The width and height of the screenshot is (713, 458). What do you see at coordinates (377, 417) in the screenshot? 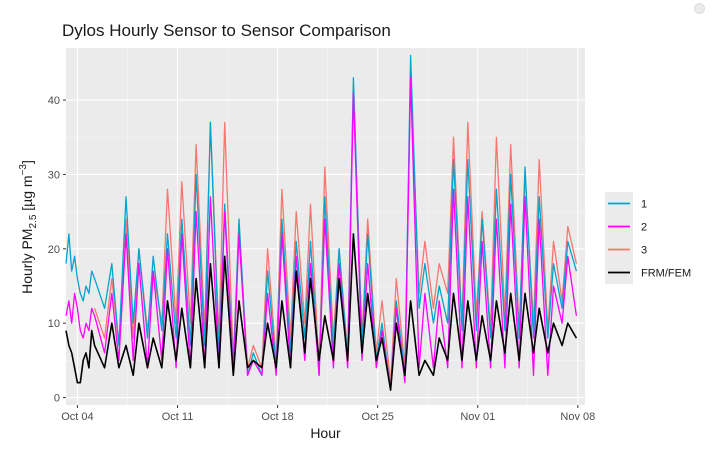
I see `x-tick-label: Oct 25` at bounding box center [377, 417].